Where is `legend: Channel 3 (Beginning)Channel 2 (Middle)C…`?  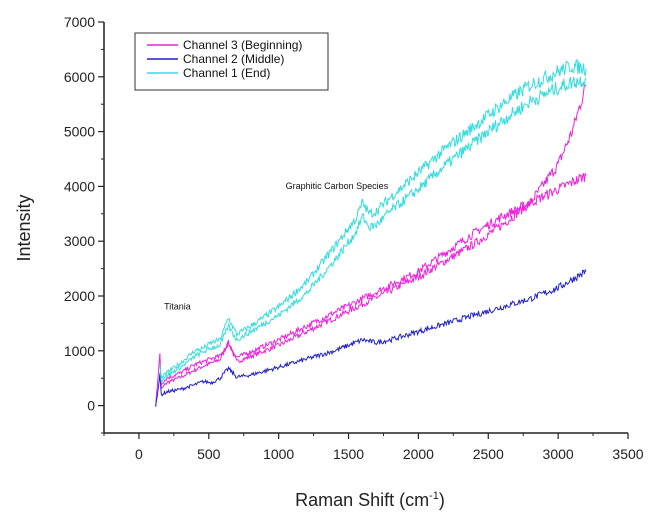
legend: Channel 3 (Beginning)Channel 2 (Middle)C… is located at coordinates (231, 61).